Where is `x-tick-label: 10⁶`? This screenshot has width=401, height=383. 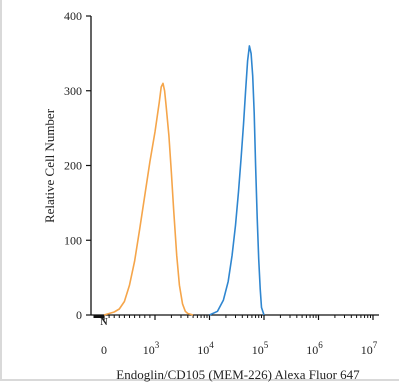
x-tick-label: 10⁶ is located at coordinates (314, 348).